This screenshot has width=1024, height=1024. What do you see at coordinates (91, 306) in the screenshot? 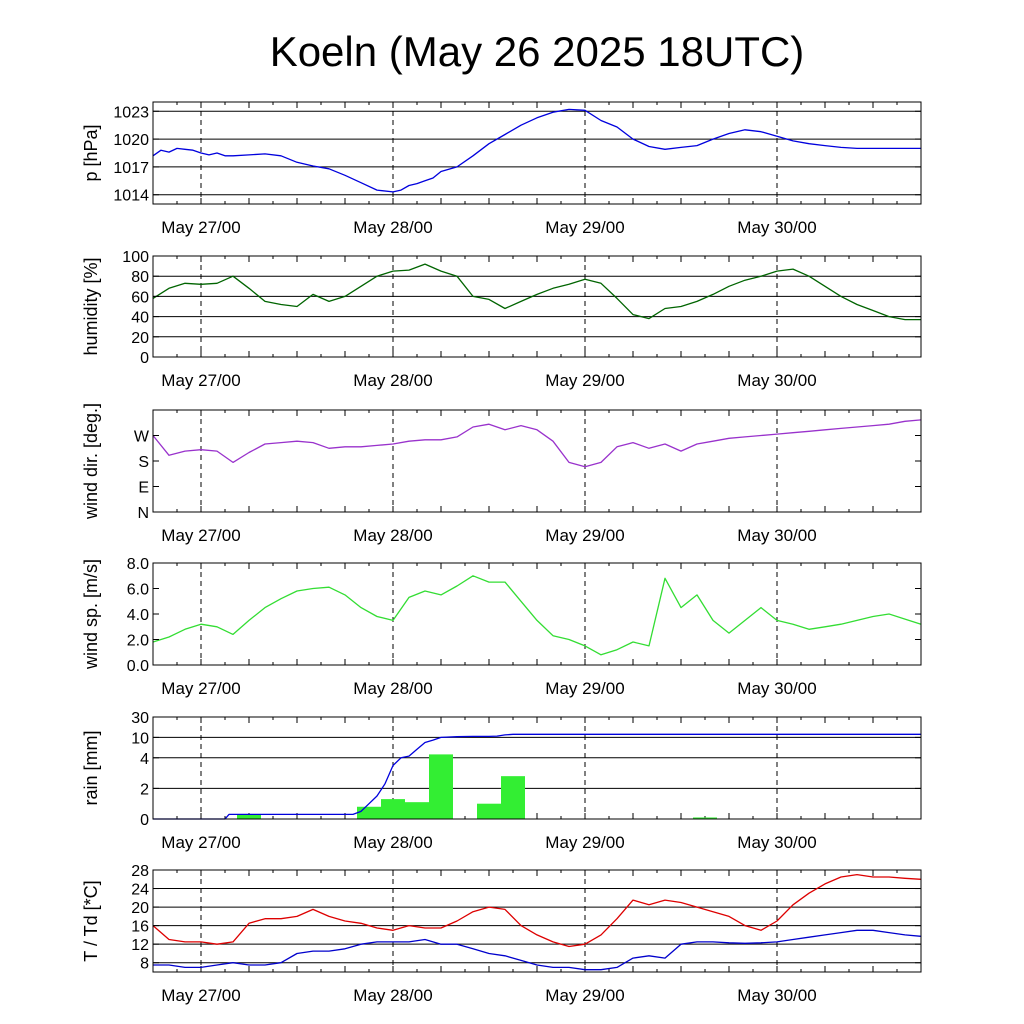
I see `y-axis-label: humidity [%]` at bounding box center [91, 306].